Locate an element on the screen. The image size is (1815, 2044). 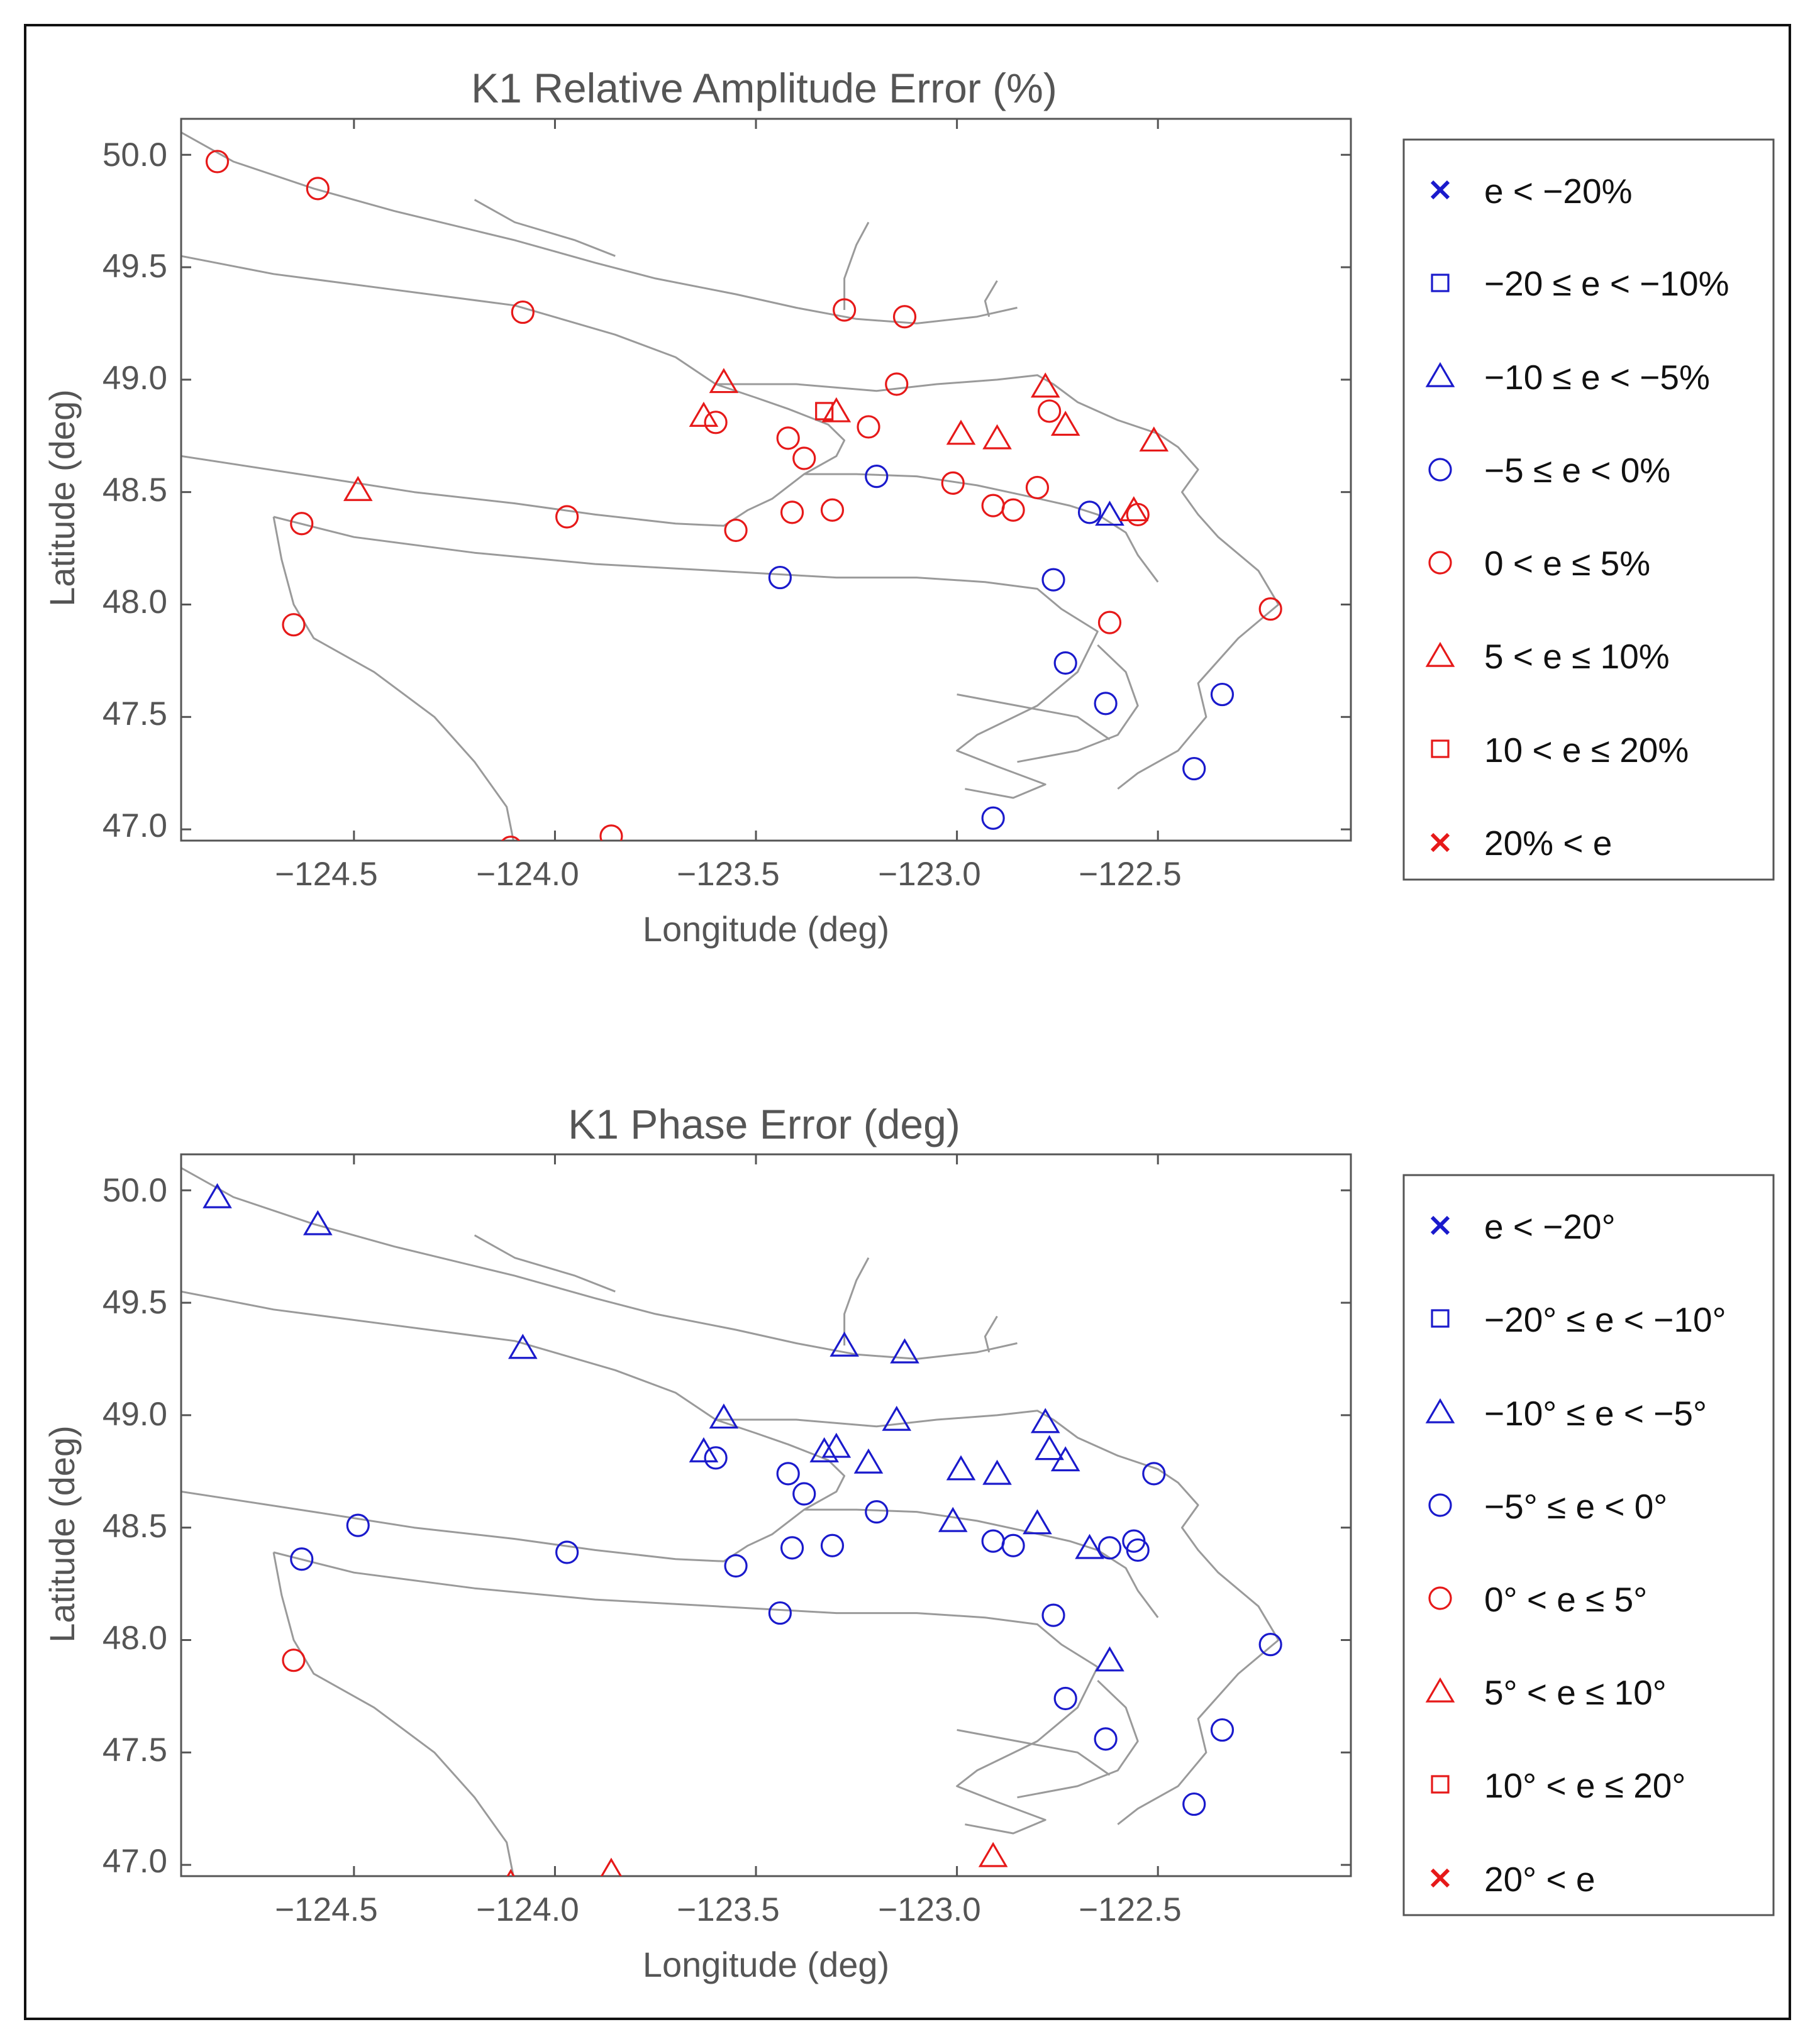
x-tick-label: −124.0 is located at coordinates (527, 1910).